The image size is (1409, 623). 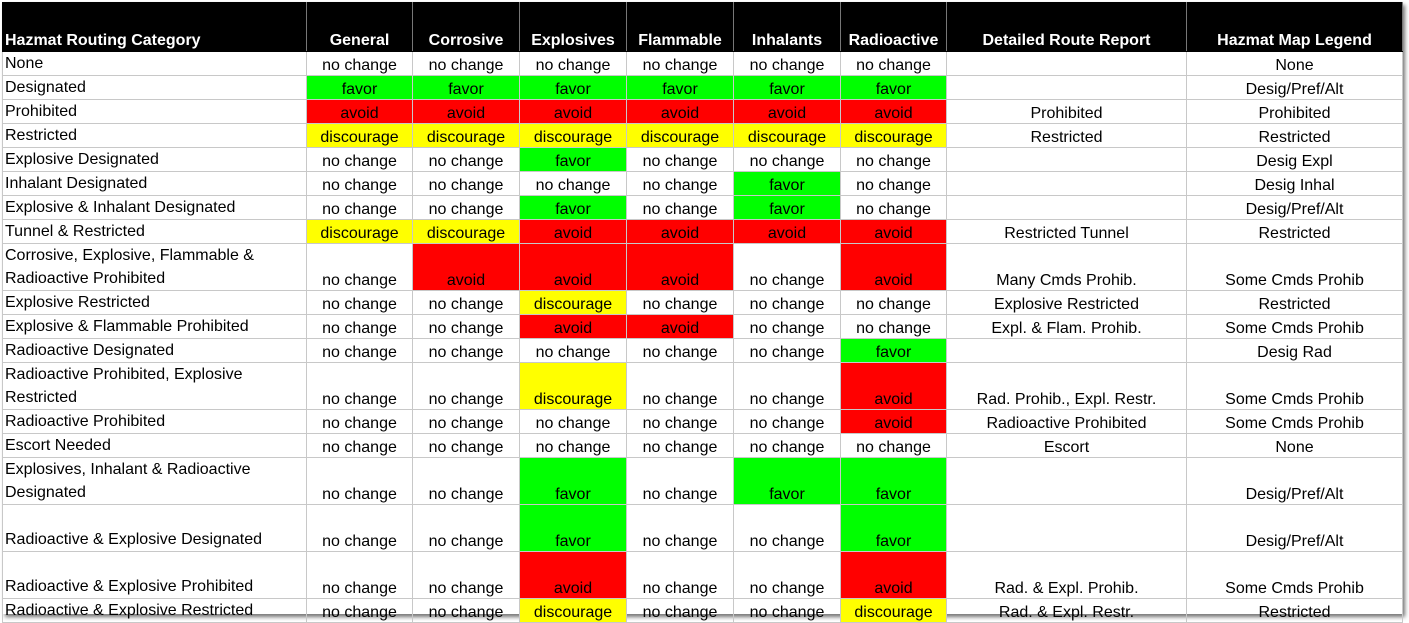 What do you see at coordinates (154, 528) in the screenshot?
I see `category-cell: Radioactive & Explosive Designated` at bounding box center [154, 528].